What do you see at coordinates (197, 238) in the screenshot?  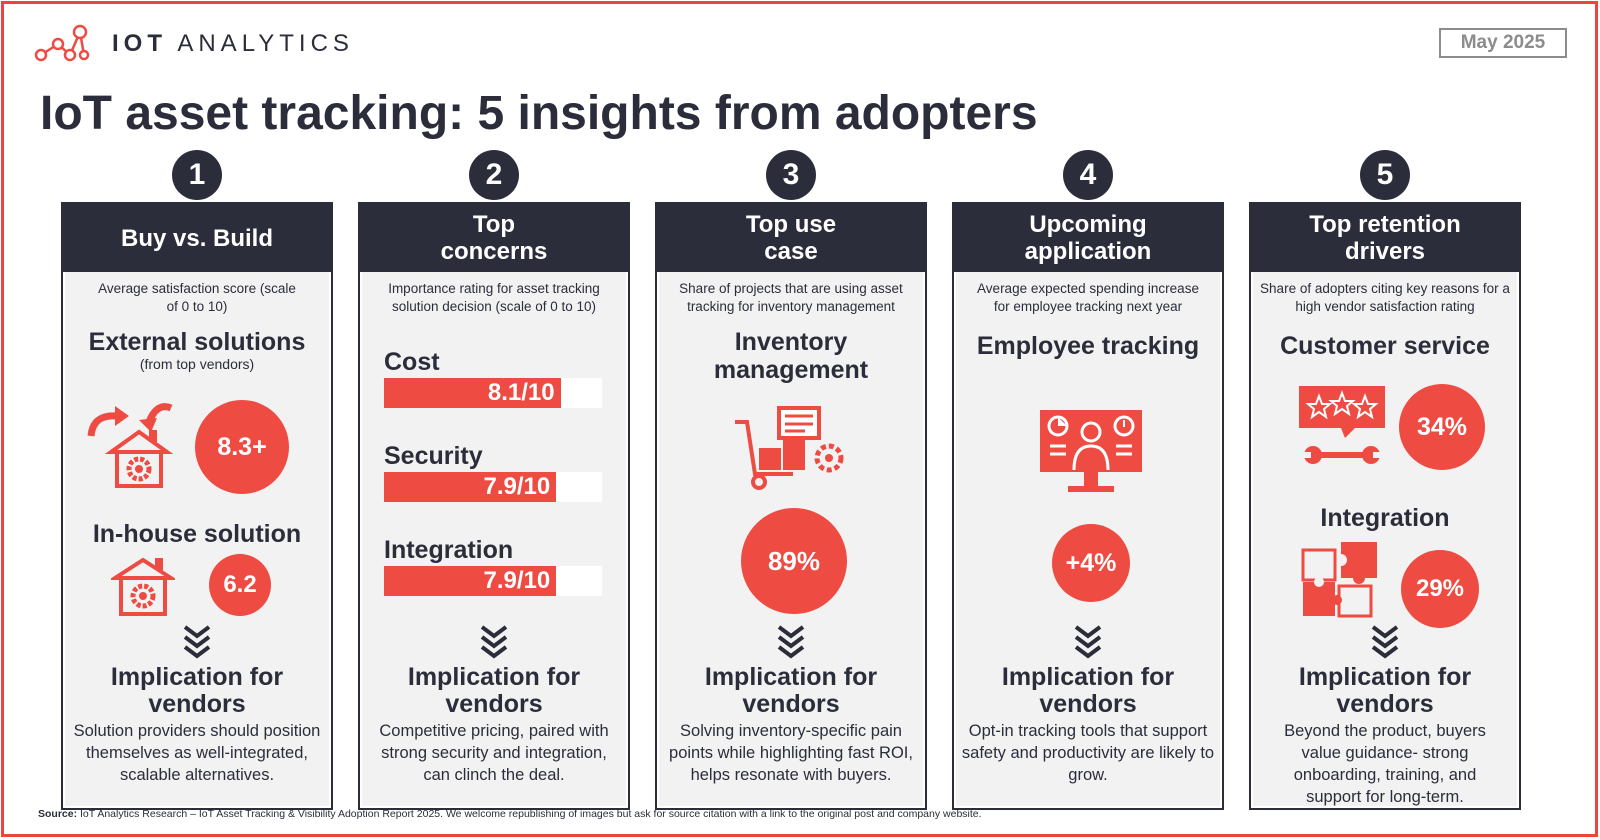 I see `card-header: Buy vs. Build` at bounding box center [197, 238].